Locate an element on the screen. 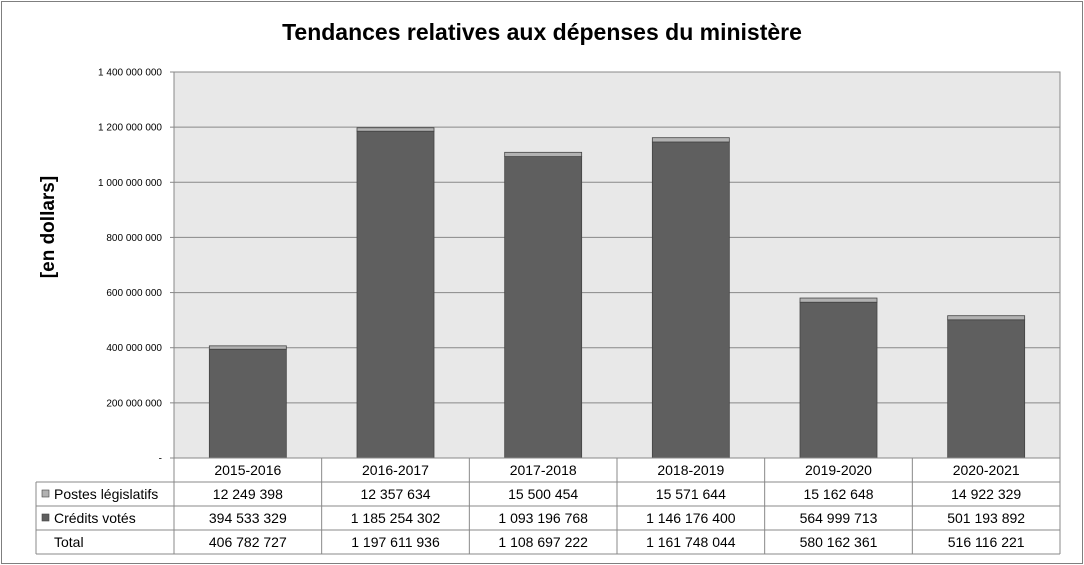 The width and height of the screenshot is (1084, 565). x-tick-label: 2020-2021 is located at coordinates (986, 470).